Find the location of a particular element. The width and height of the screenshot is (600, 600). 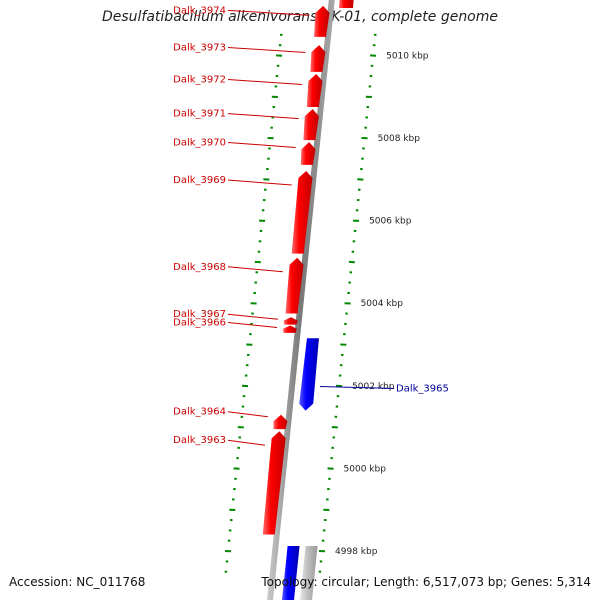

scale-label: 4998 kbp is located at coordinates (356, 552).